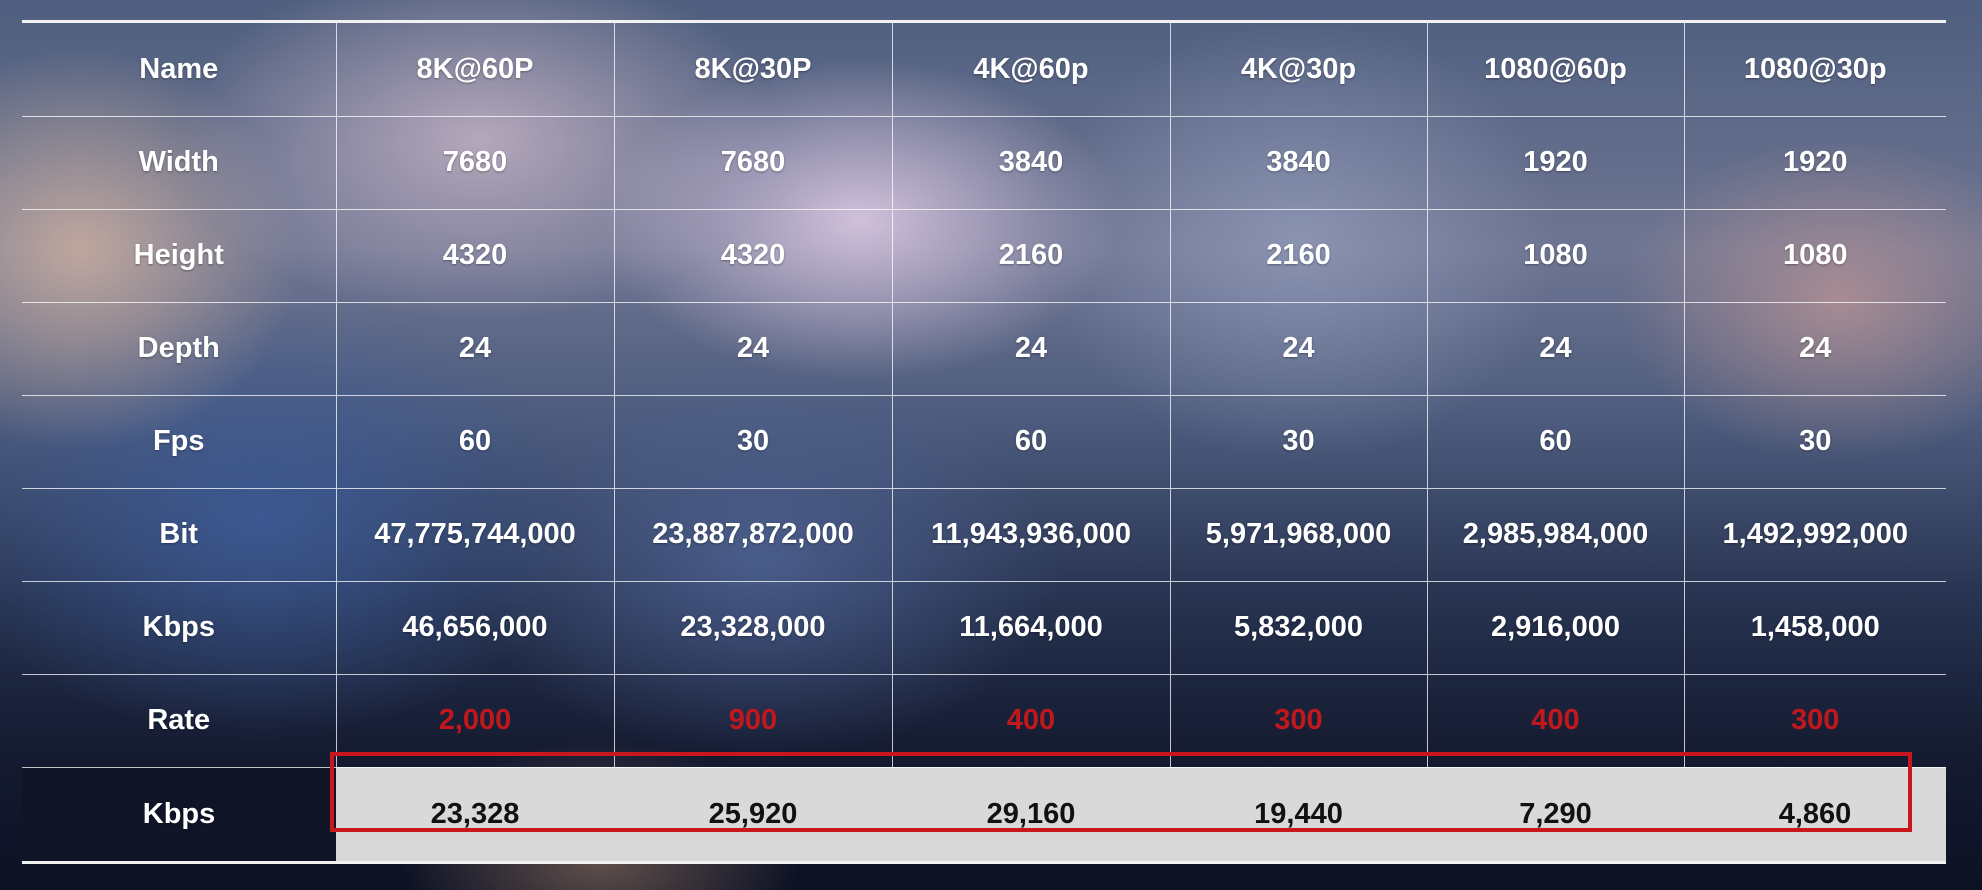  What do you see at coordinates (1555, 69) in the screenshot?
I see `header-cell: 1080@60p` at bounding box center [1555, 69].